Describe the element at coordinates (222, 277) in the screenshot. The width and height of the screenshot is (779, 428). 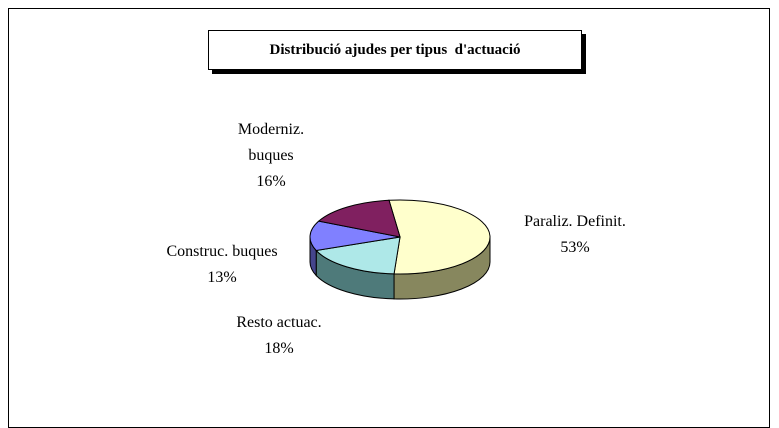
I see `value-label: 13%` at that location.